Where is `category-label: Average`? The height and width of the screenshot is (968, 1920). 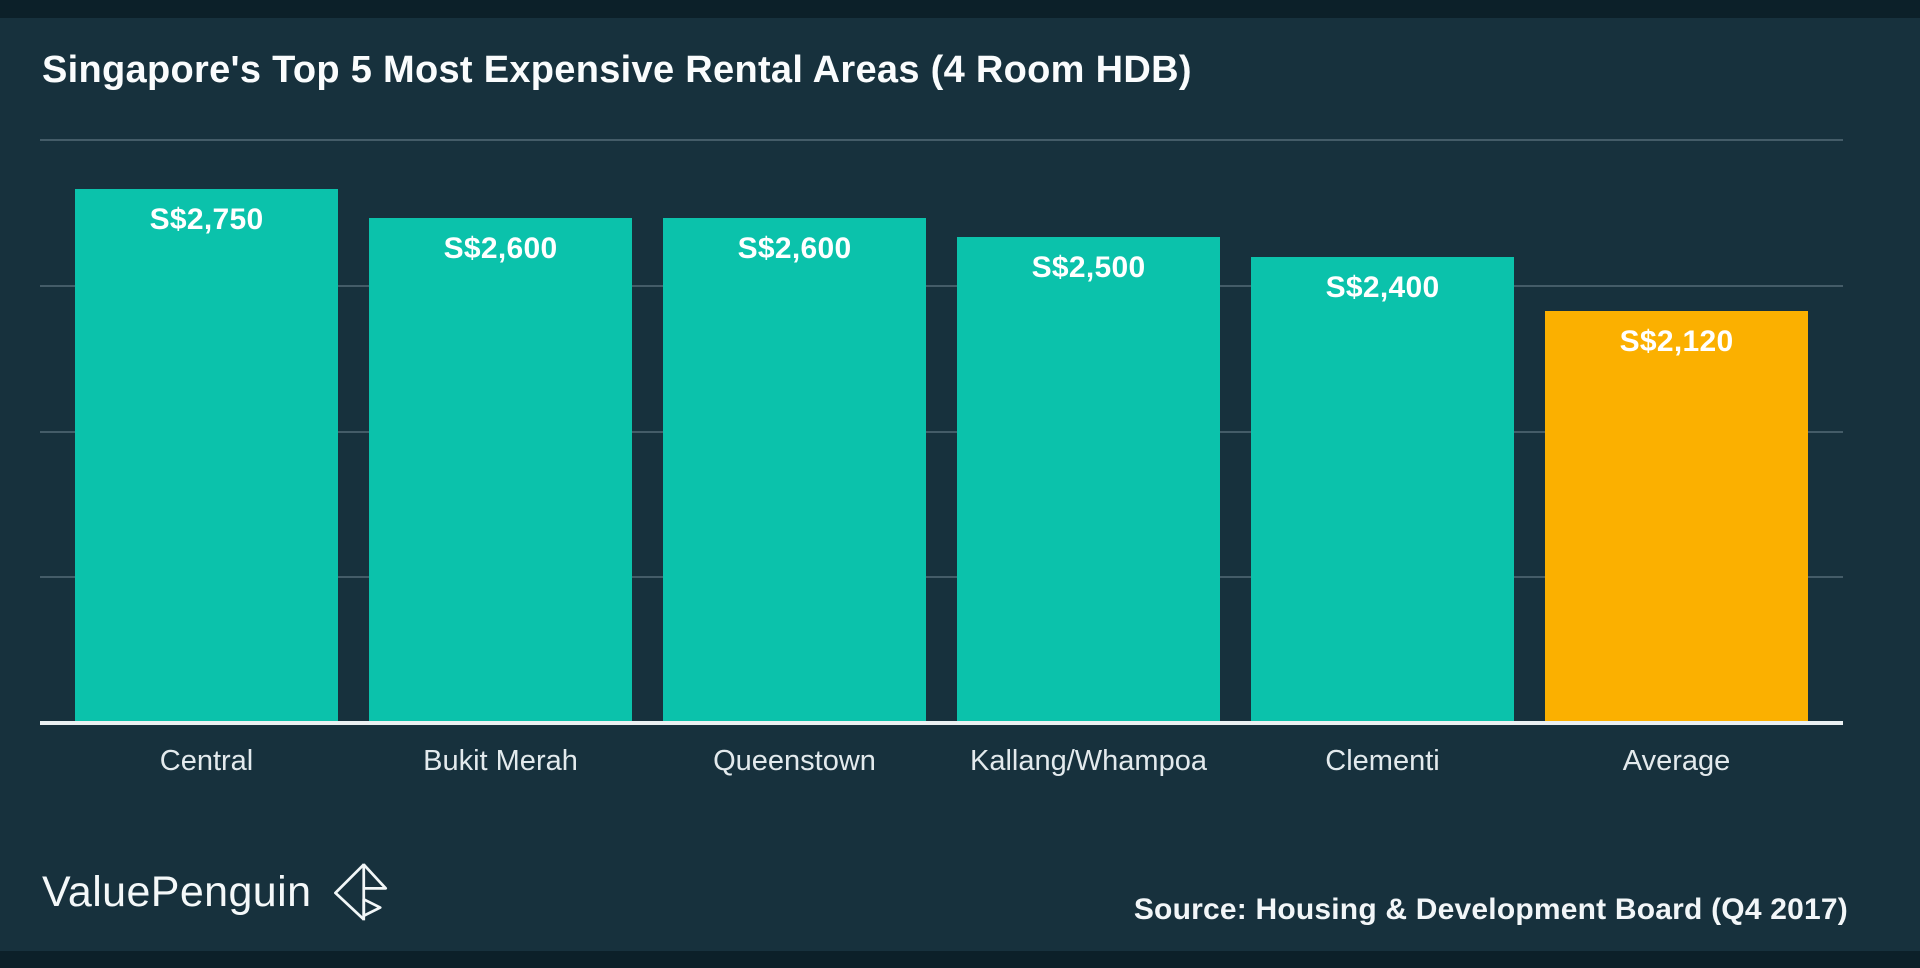
category-label: Average is located at coordinates (1676, 761).